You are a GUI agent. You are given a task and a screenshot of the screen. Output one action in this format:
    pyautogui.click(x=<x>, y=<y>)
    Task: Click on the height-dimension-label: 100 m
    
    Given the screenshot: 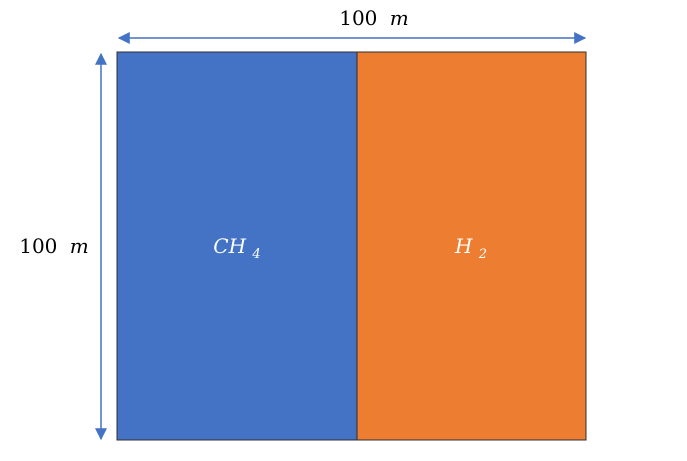 What is the action you would take?
    pyautogui.click(x=54, y=246)
    